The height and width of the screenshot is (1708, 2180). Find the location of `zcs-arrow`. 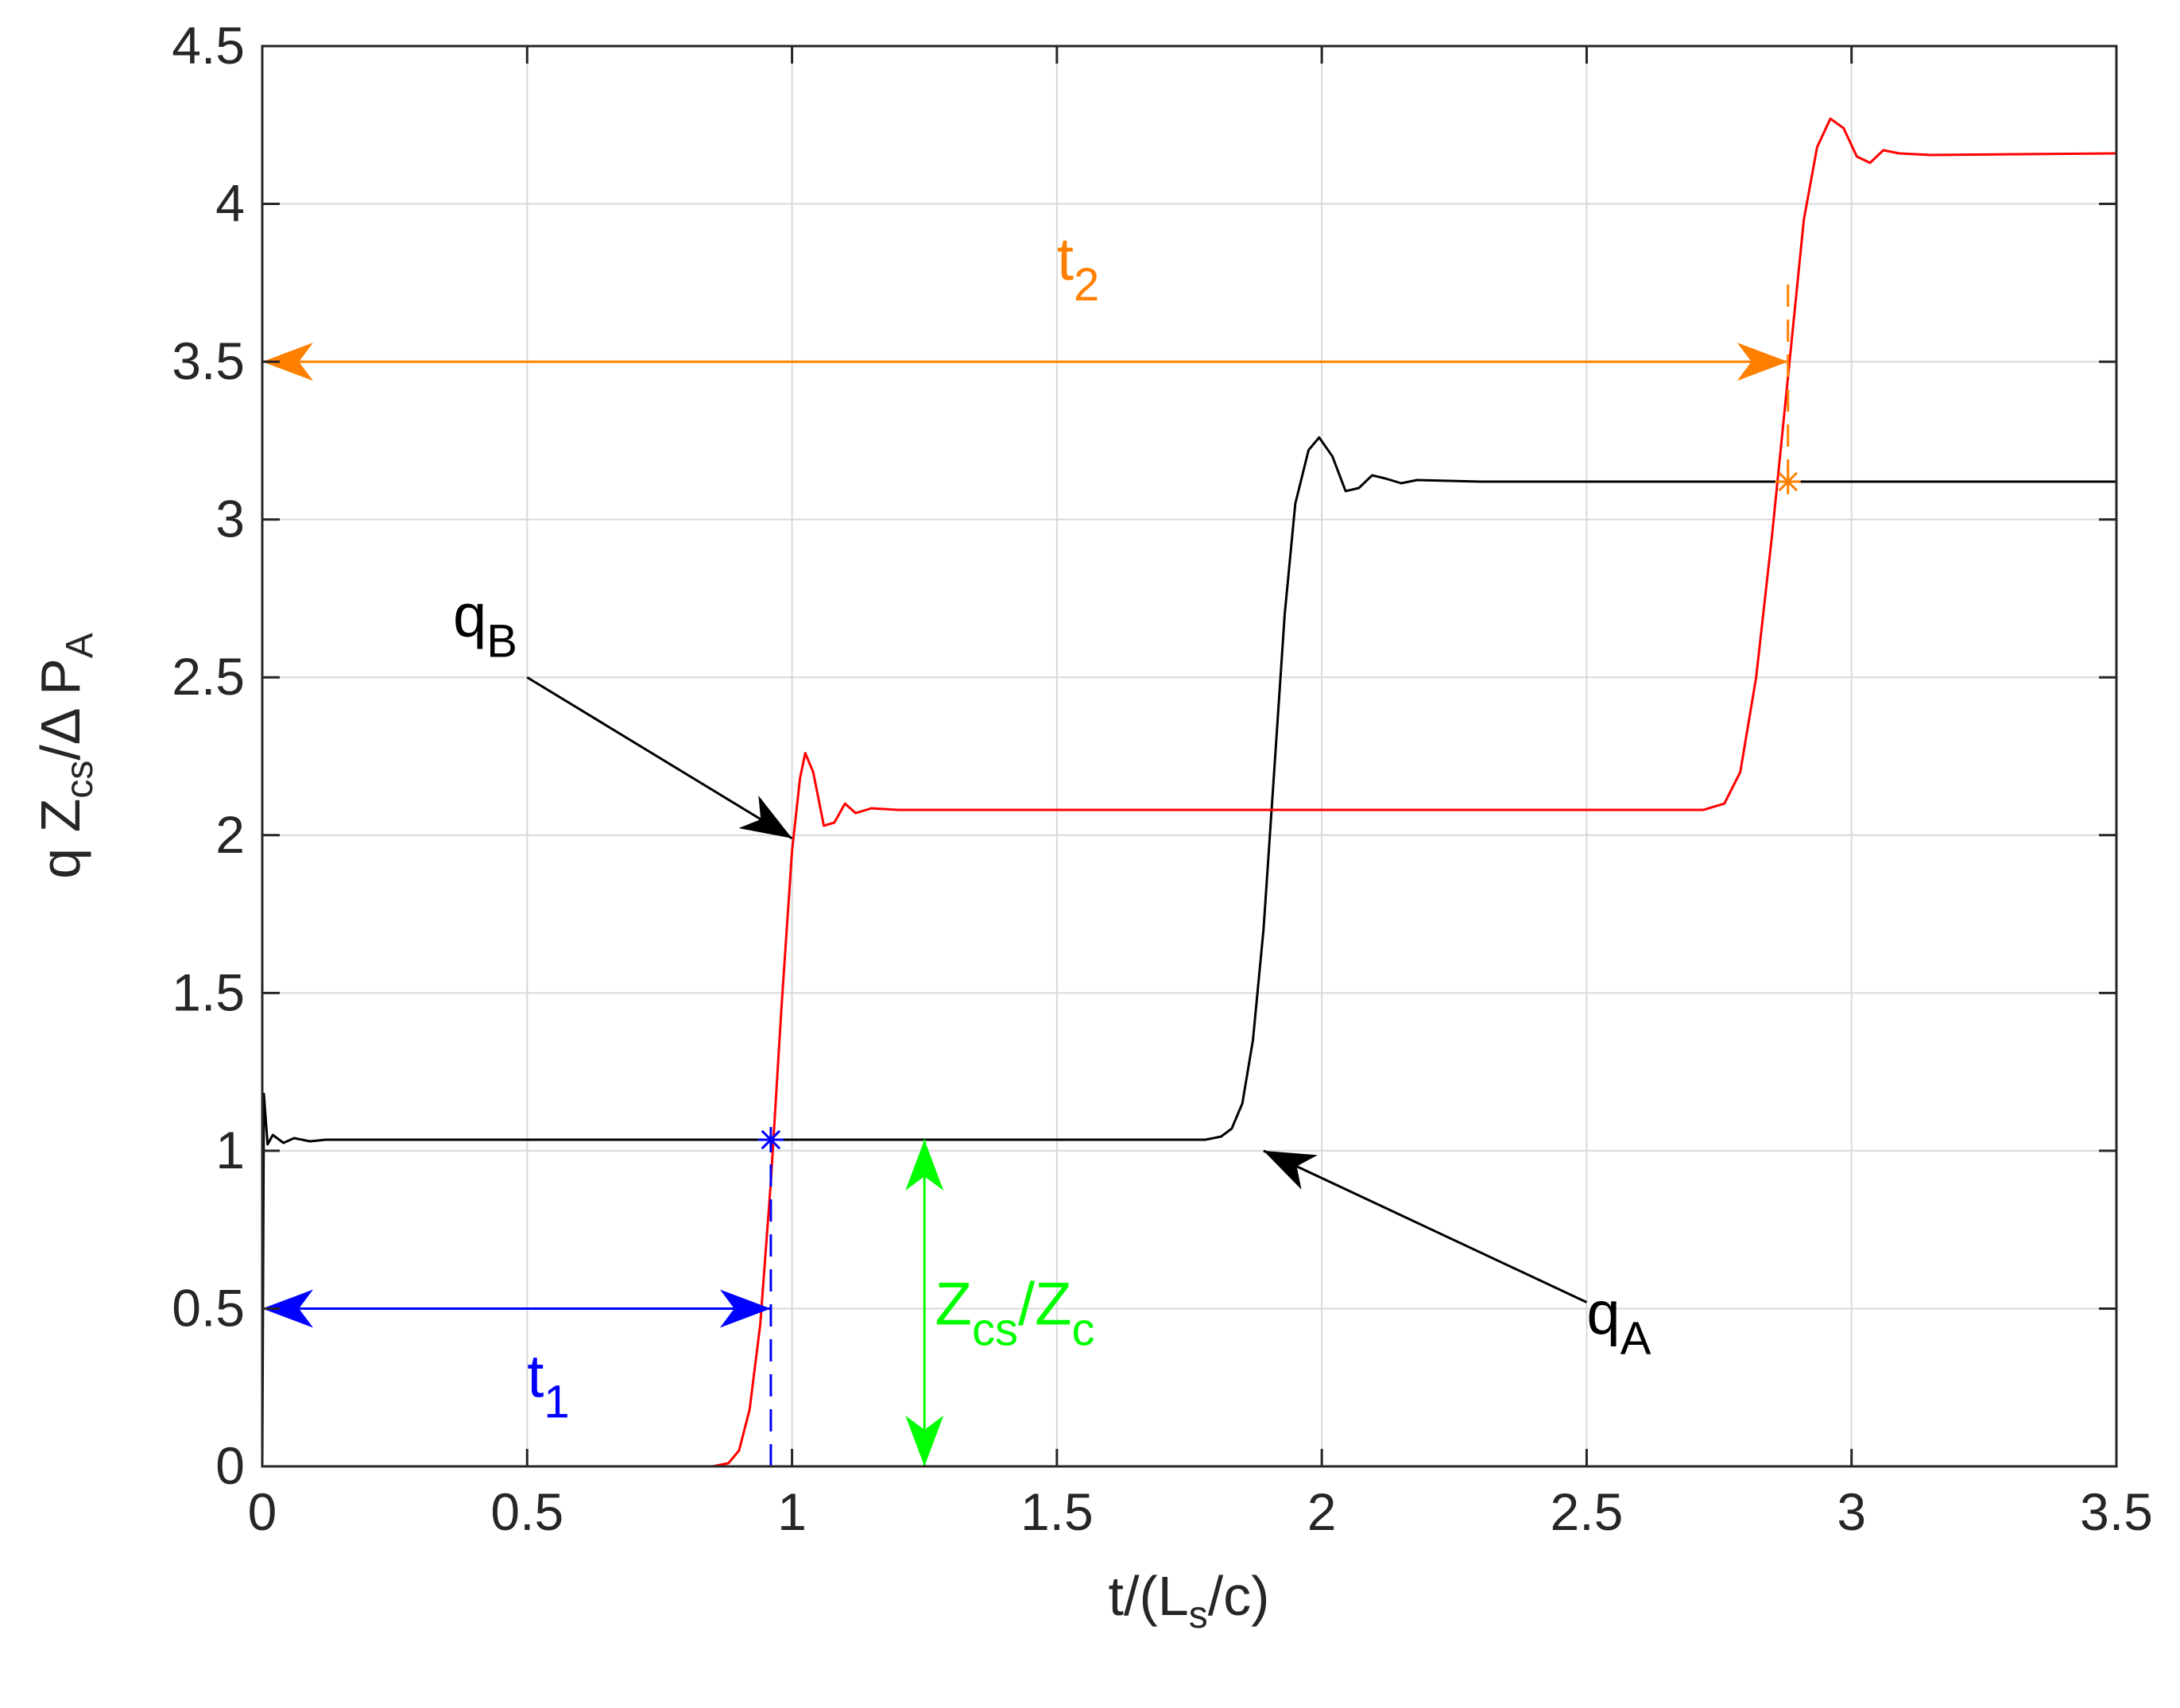

zcs-arrow is located at coordinates (924, 1302).